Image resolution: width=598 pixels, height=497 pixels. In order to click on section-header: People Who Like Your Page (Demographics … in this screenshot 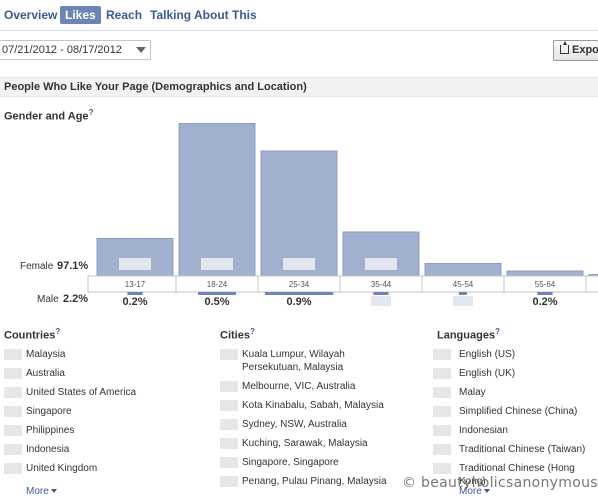, I will do `click(299, 87)`.